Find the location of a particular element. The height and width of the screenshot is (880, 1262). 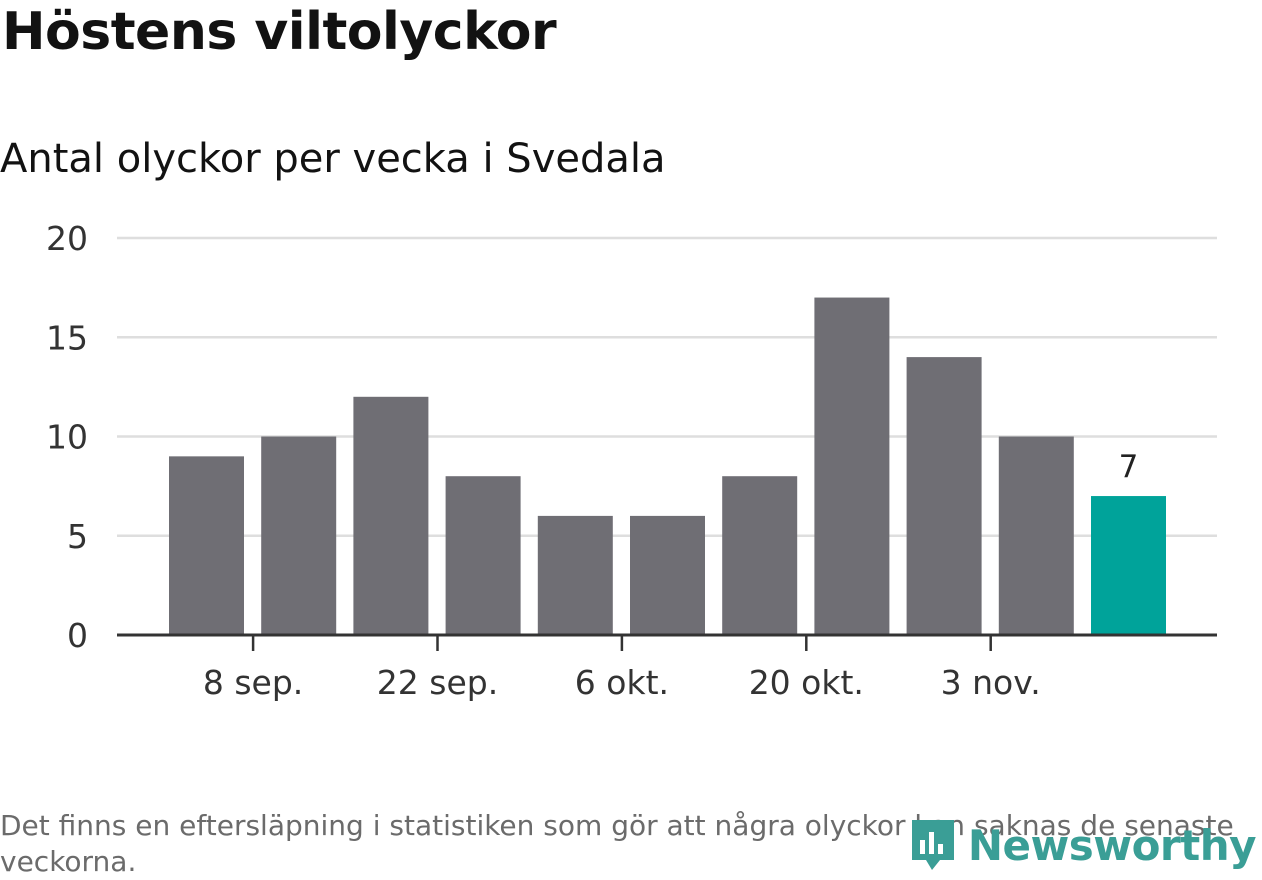

bar-8 sep. is located at coordinates (299, 535).